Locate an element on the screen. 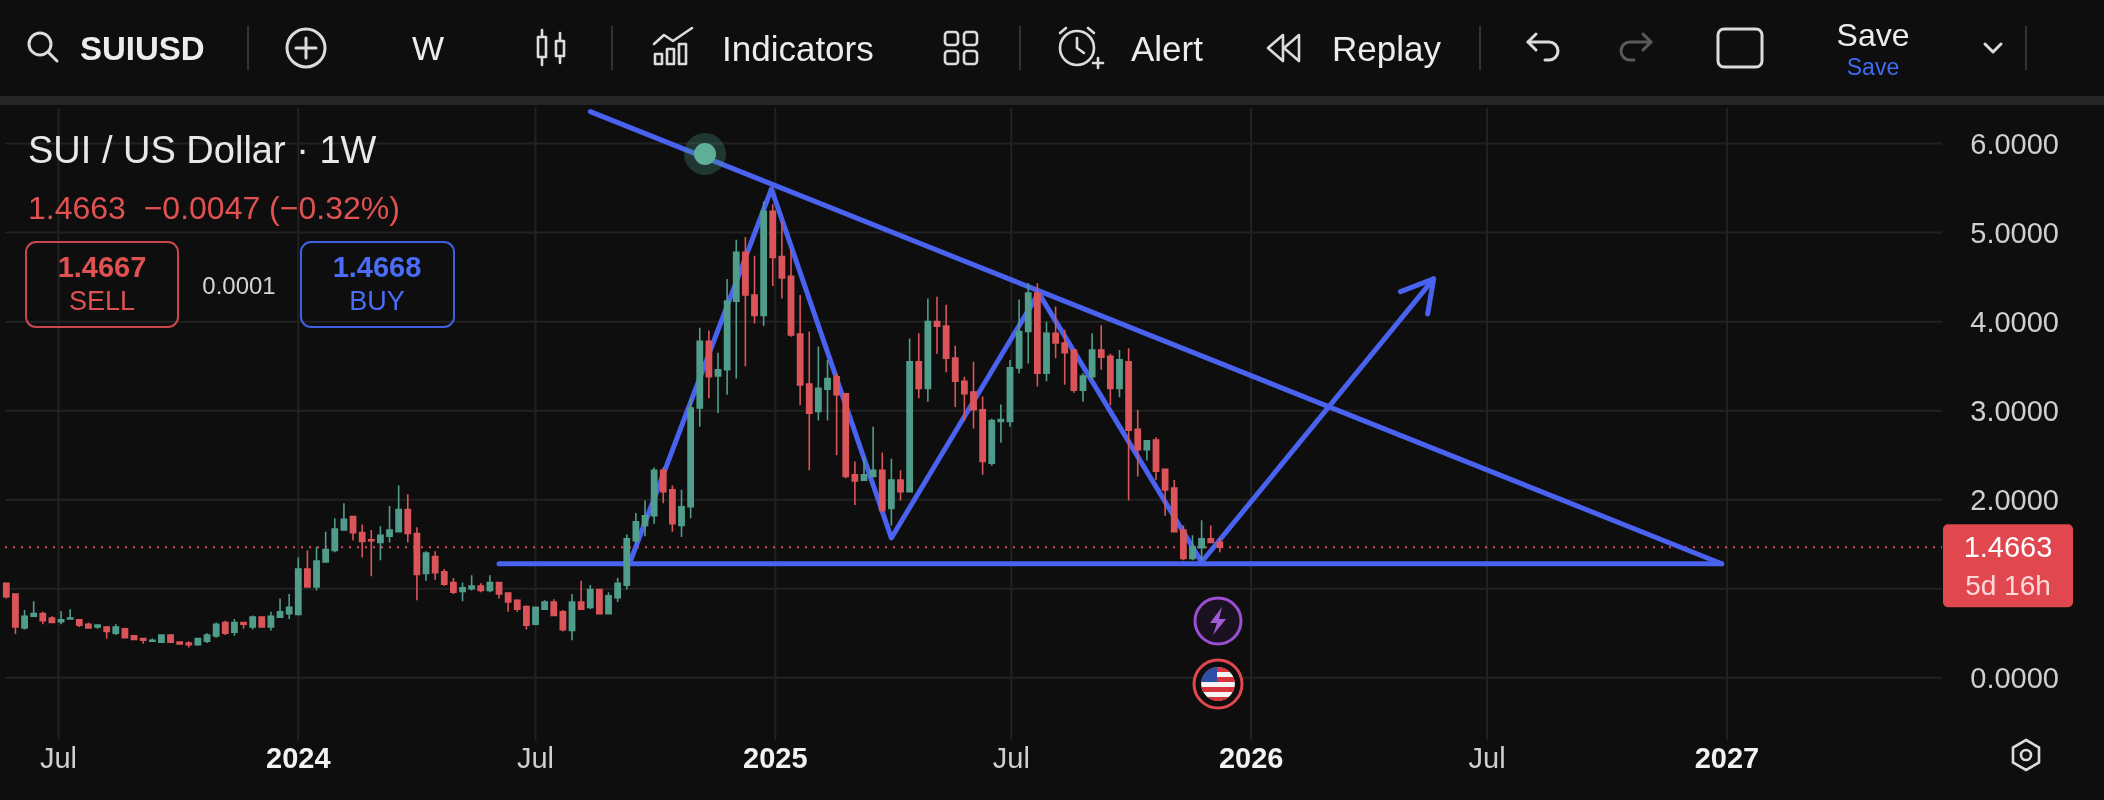 This screenshot has width=2104, height=800. y-tick-label: 3.0000 is located at coordinates (2014, 410).